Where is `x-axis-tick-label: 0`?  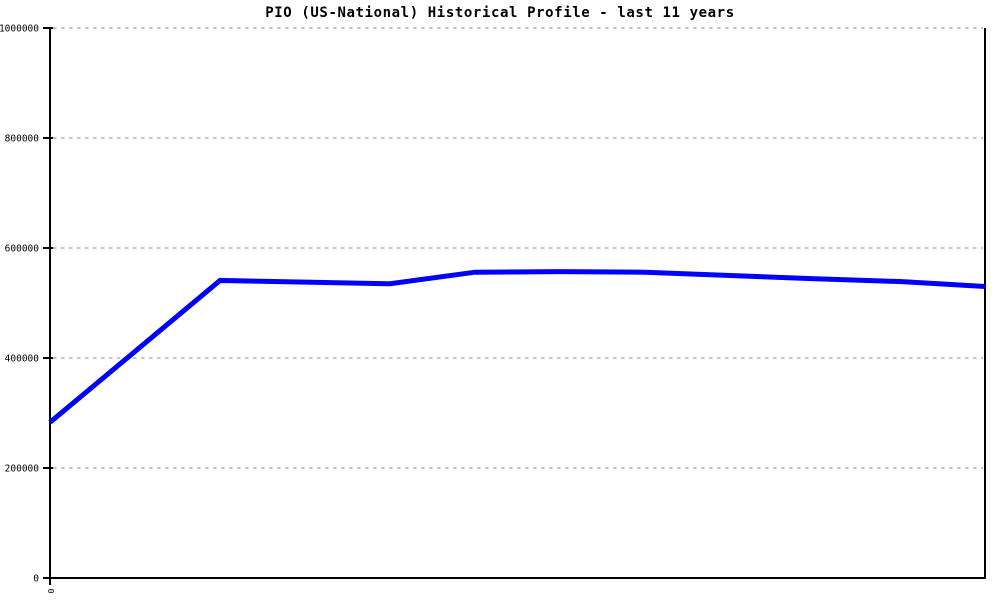
x-axis-tick-label: 0 is located at coordinates (50, 591).